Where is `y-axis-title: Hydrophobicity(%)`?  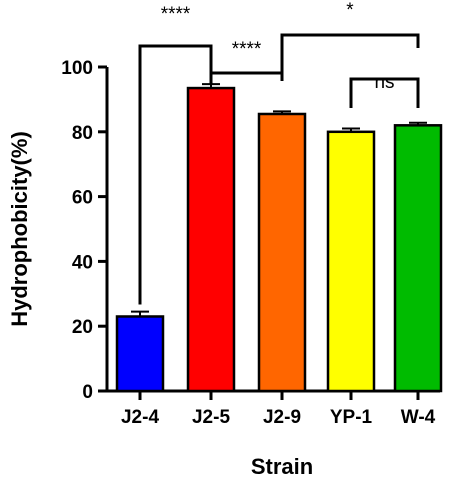
y-axis-title: Hydrophobicity(%) is located at coordinates (19, 229).